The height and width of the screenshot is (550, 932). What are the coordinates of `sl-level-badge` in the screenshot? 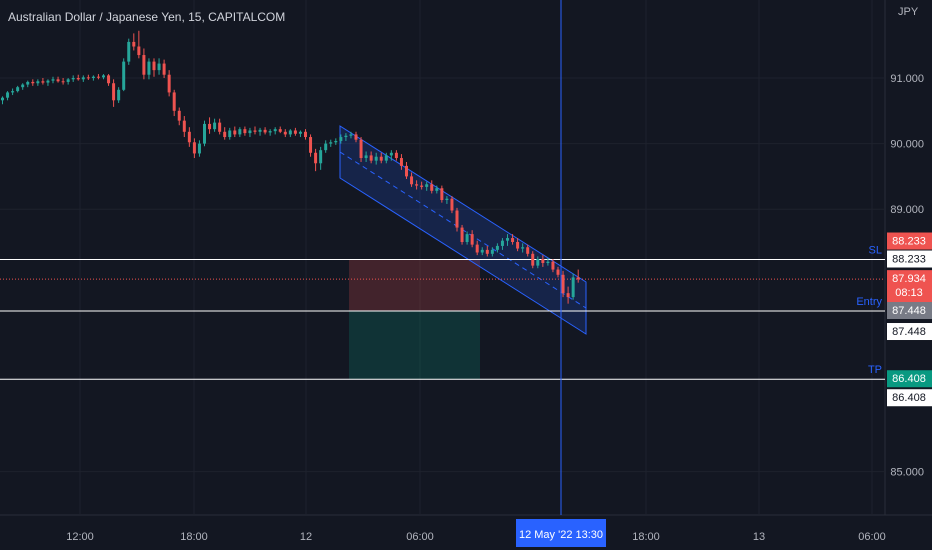 It's located at (909, 259).